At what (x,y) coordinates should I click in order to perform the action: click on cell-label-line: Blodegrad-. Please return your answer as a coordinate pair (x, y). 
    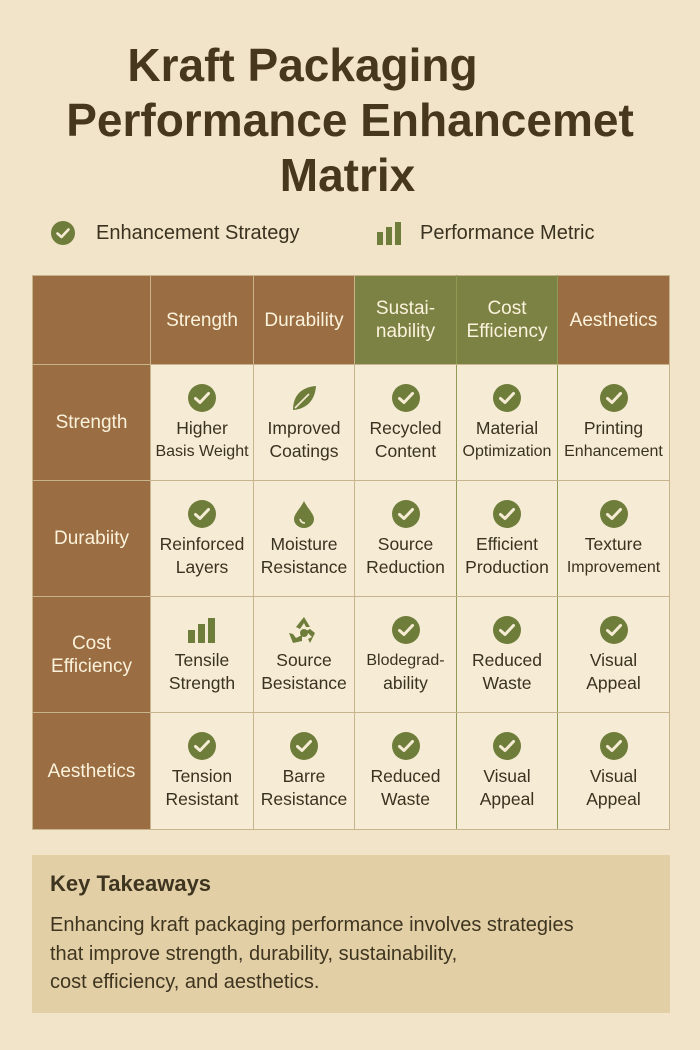
    Looking at the image, I should click on (405, 660).